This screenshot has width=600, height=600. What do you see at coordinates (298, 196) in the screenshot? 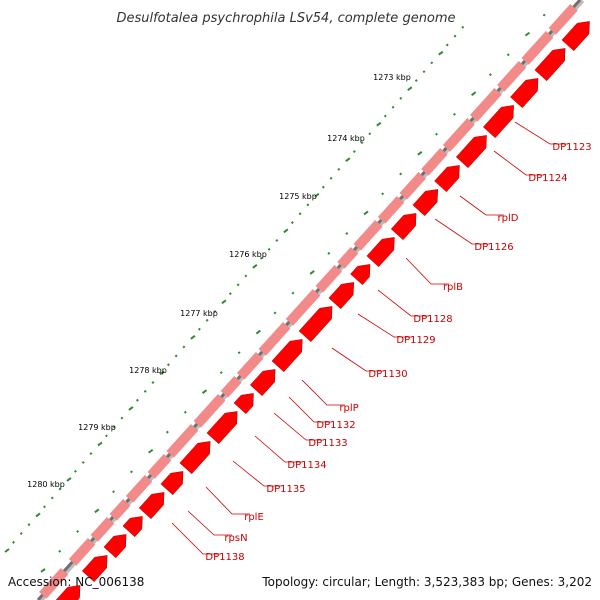
I see `tick-label: 1275 kbp` at bounding box center [298, 196].